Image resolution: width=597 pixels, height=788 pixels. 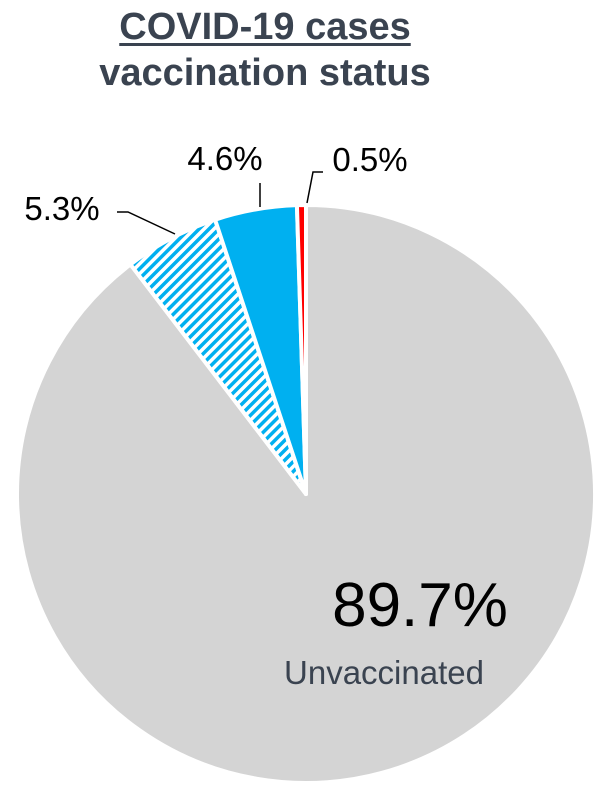 What do you see at coordinates (265, 27) in the screenshot?
I see `chart-title: COVID-19 cases` at bounding box center [265, 27].